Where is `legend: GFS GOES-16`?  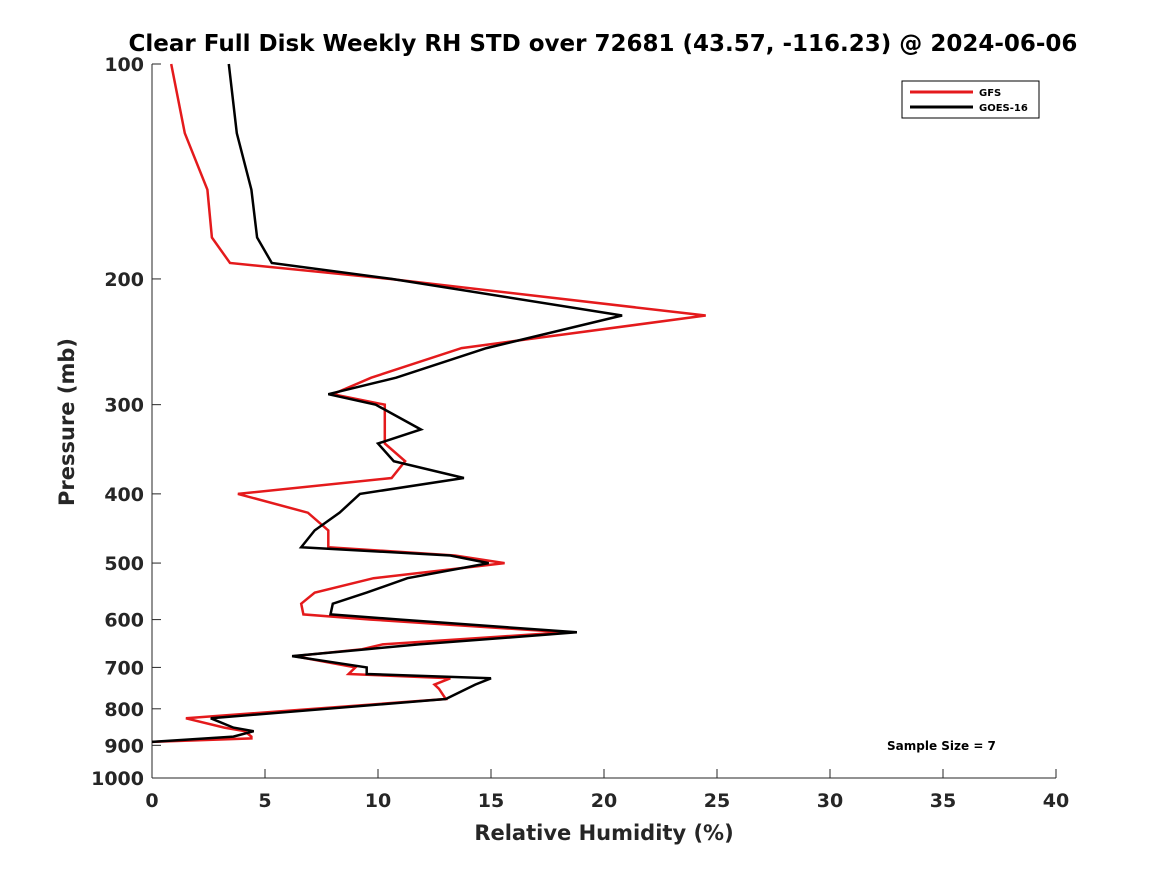 legend: GFS GOES-16 is located at coordinates (970, 99).